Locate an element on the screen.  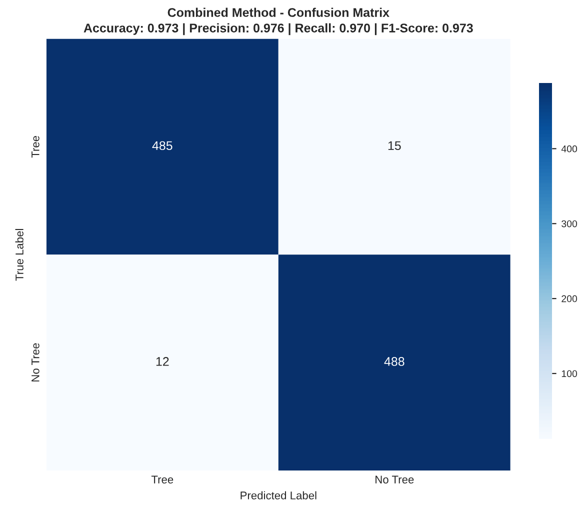
color-bar-label: 200 is located at coordinates (570, 298).